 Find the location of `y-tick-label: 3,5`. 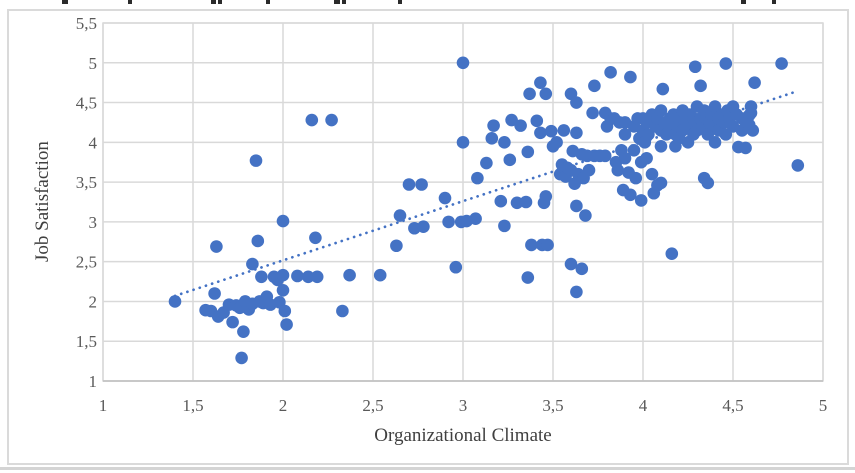

y-tick-label: 3,5 is located at coordinates (86, 182).